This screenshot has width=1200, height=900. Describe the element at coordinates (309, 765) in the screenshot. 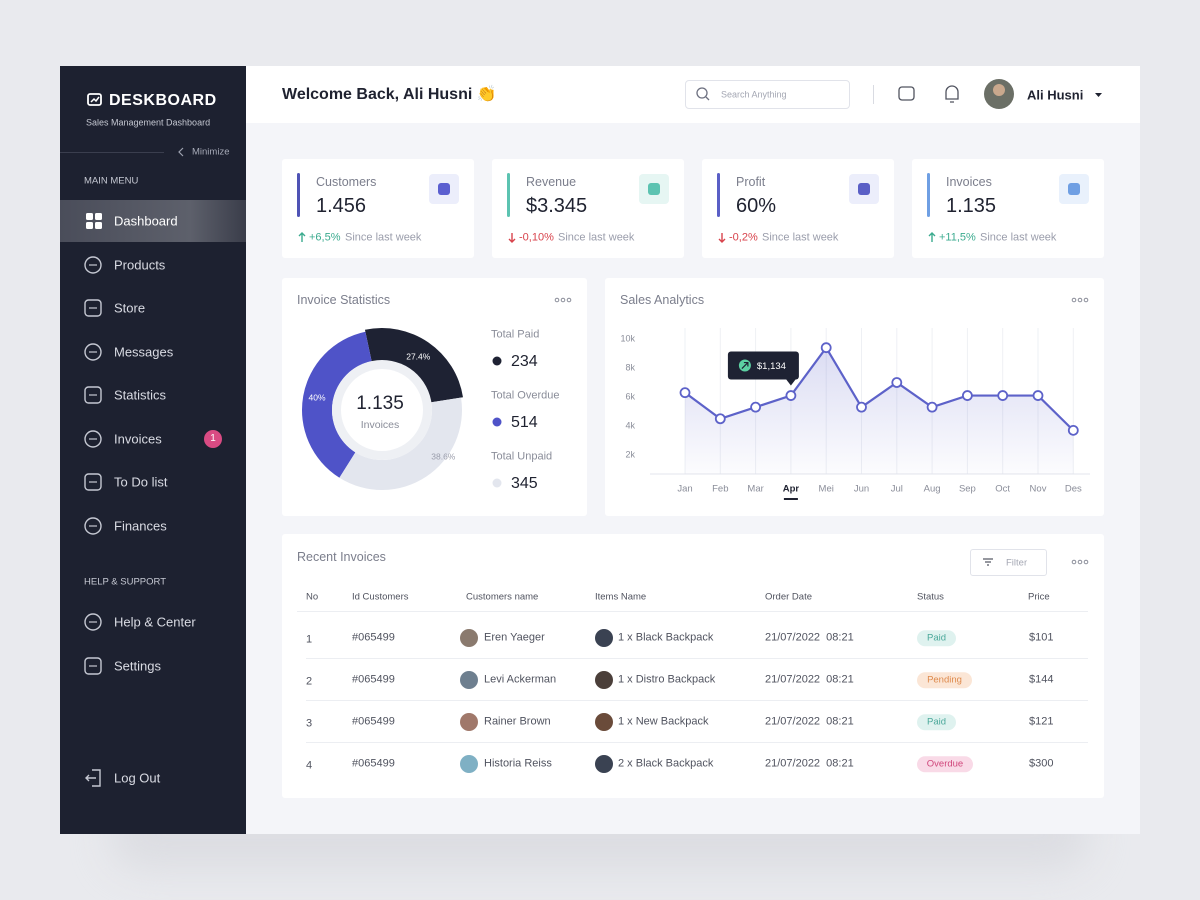

I see `cell-no: 4` at that location.